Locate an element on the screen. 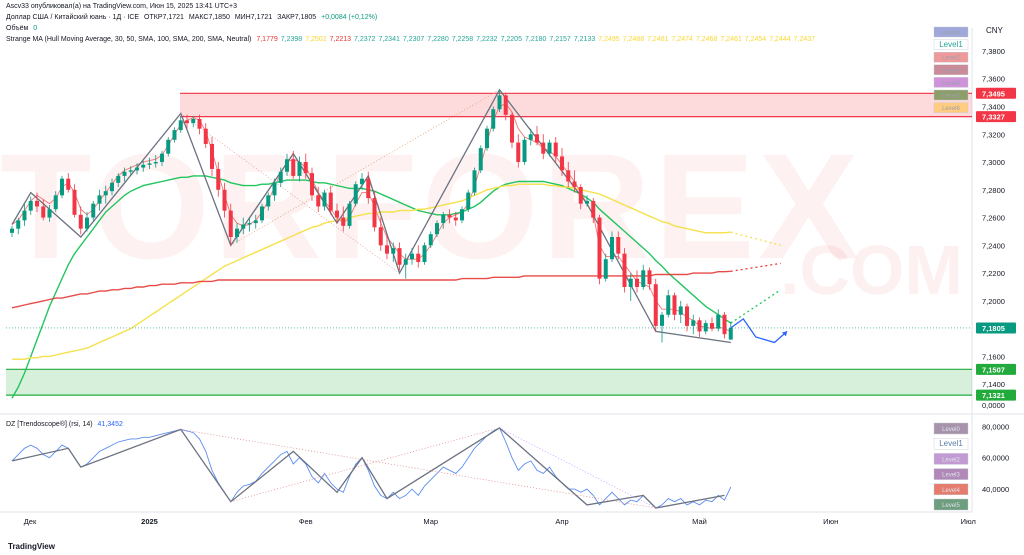 This screenshot has height=555, width=1024. price-label-text: 7,3495 is located at coordinates (993, 93).